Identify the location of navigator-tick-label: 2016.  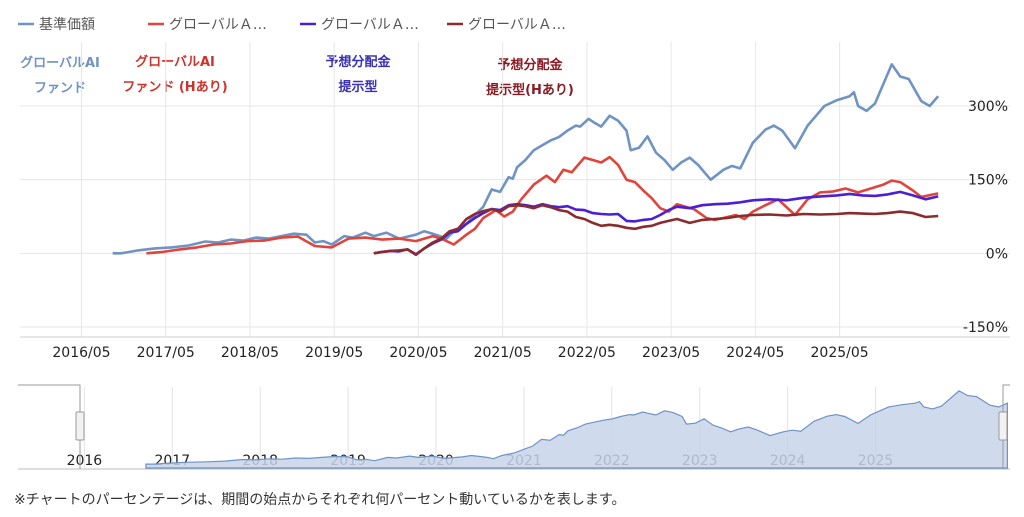
(85, 461).